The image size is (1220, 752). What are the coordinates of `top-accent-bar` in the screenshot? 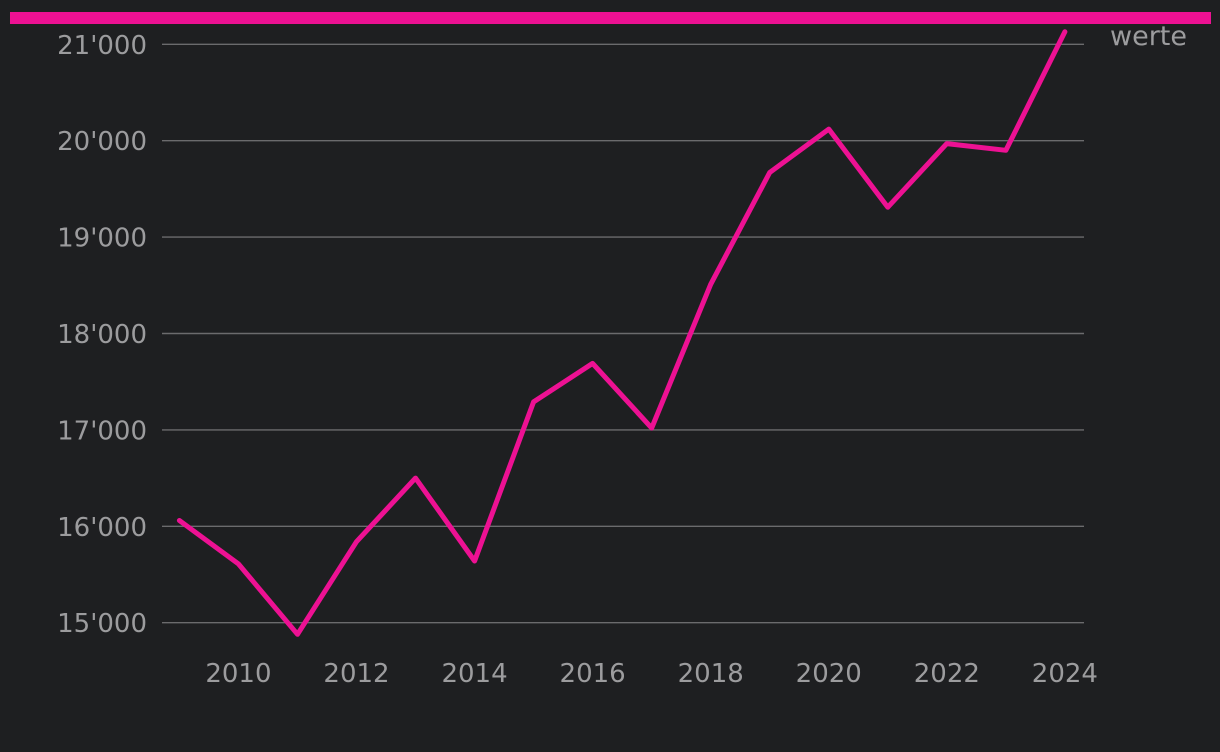 It's located at (610, 18).